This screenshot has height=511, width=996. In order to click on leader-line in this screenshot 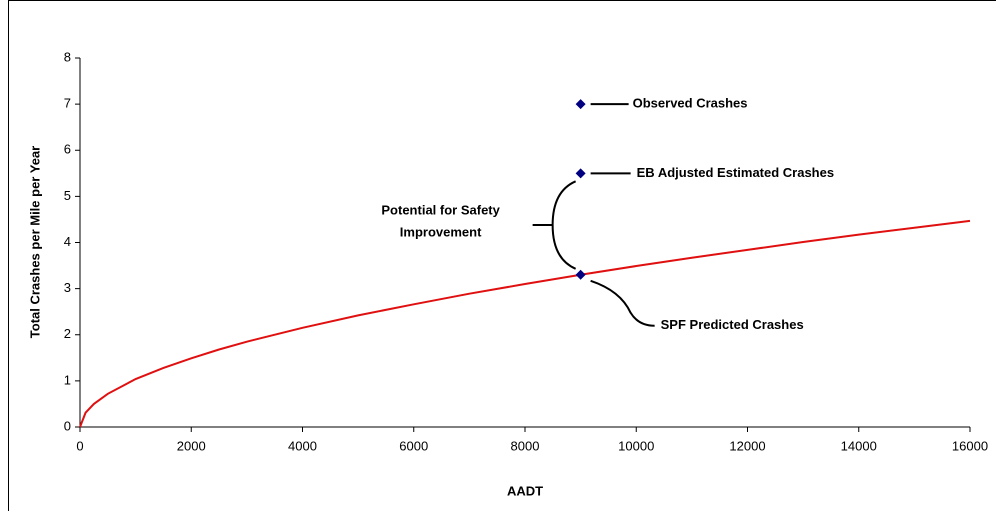, I will do `click(622, 303)`.